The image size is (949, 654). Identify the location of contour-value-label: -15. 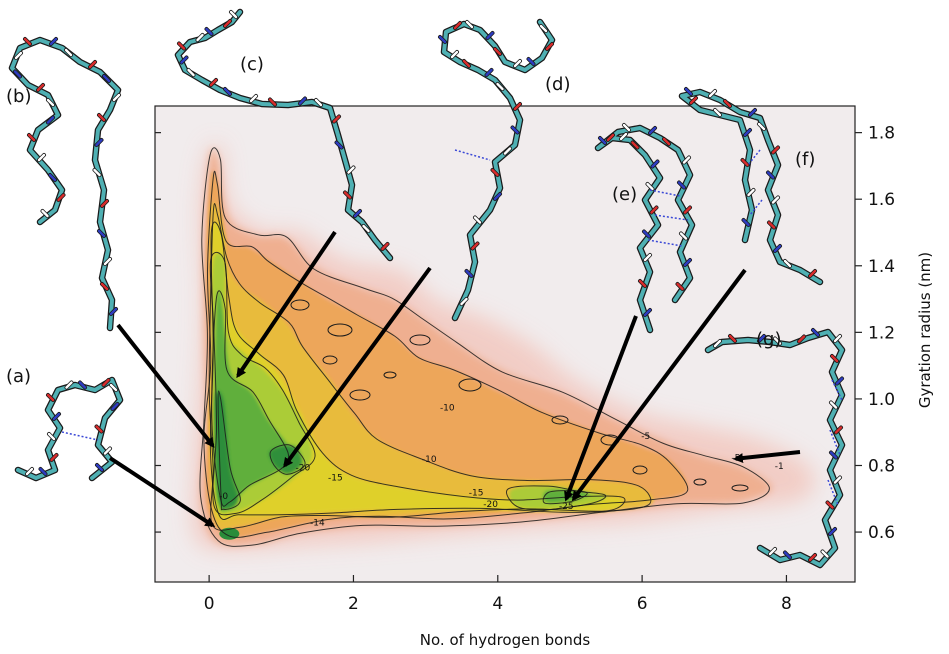
(476, 494).